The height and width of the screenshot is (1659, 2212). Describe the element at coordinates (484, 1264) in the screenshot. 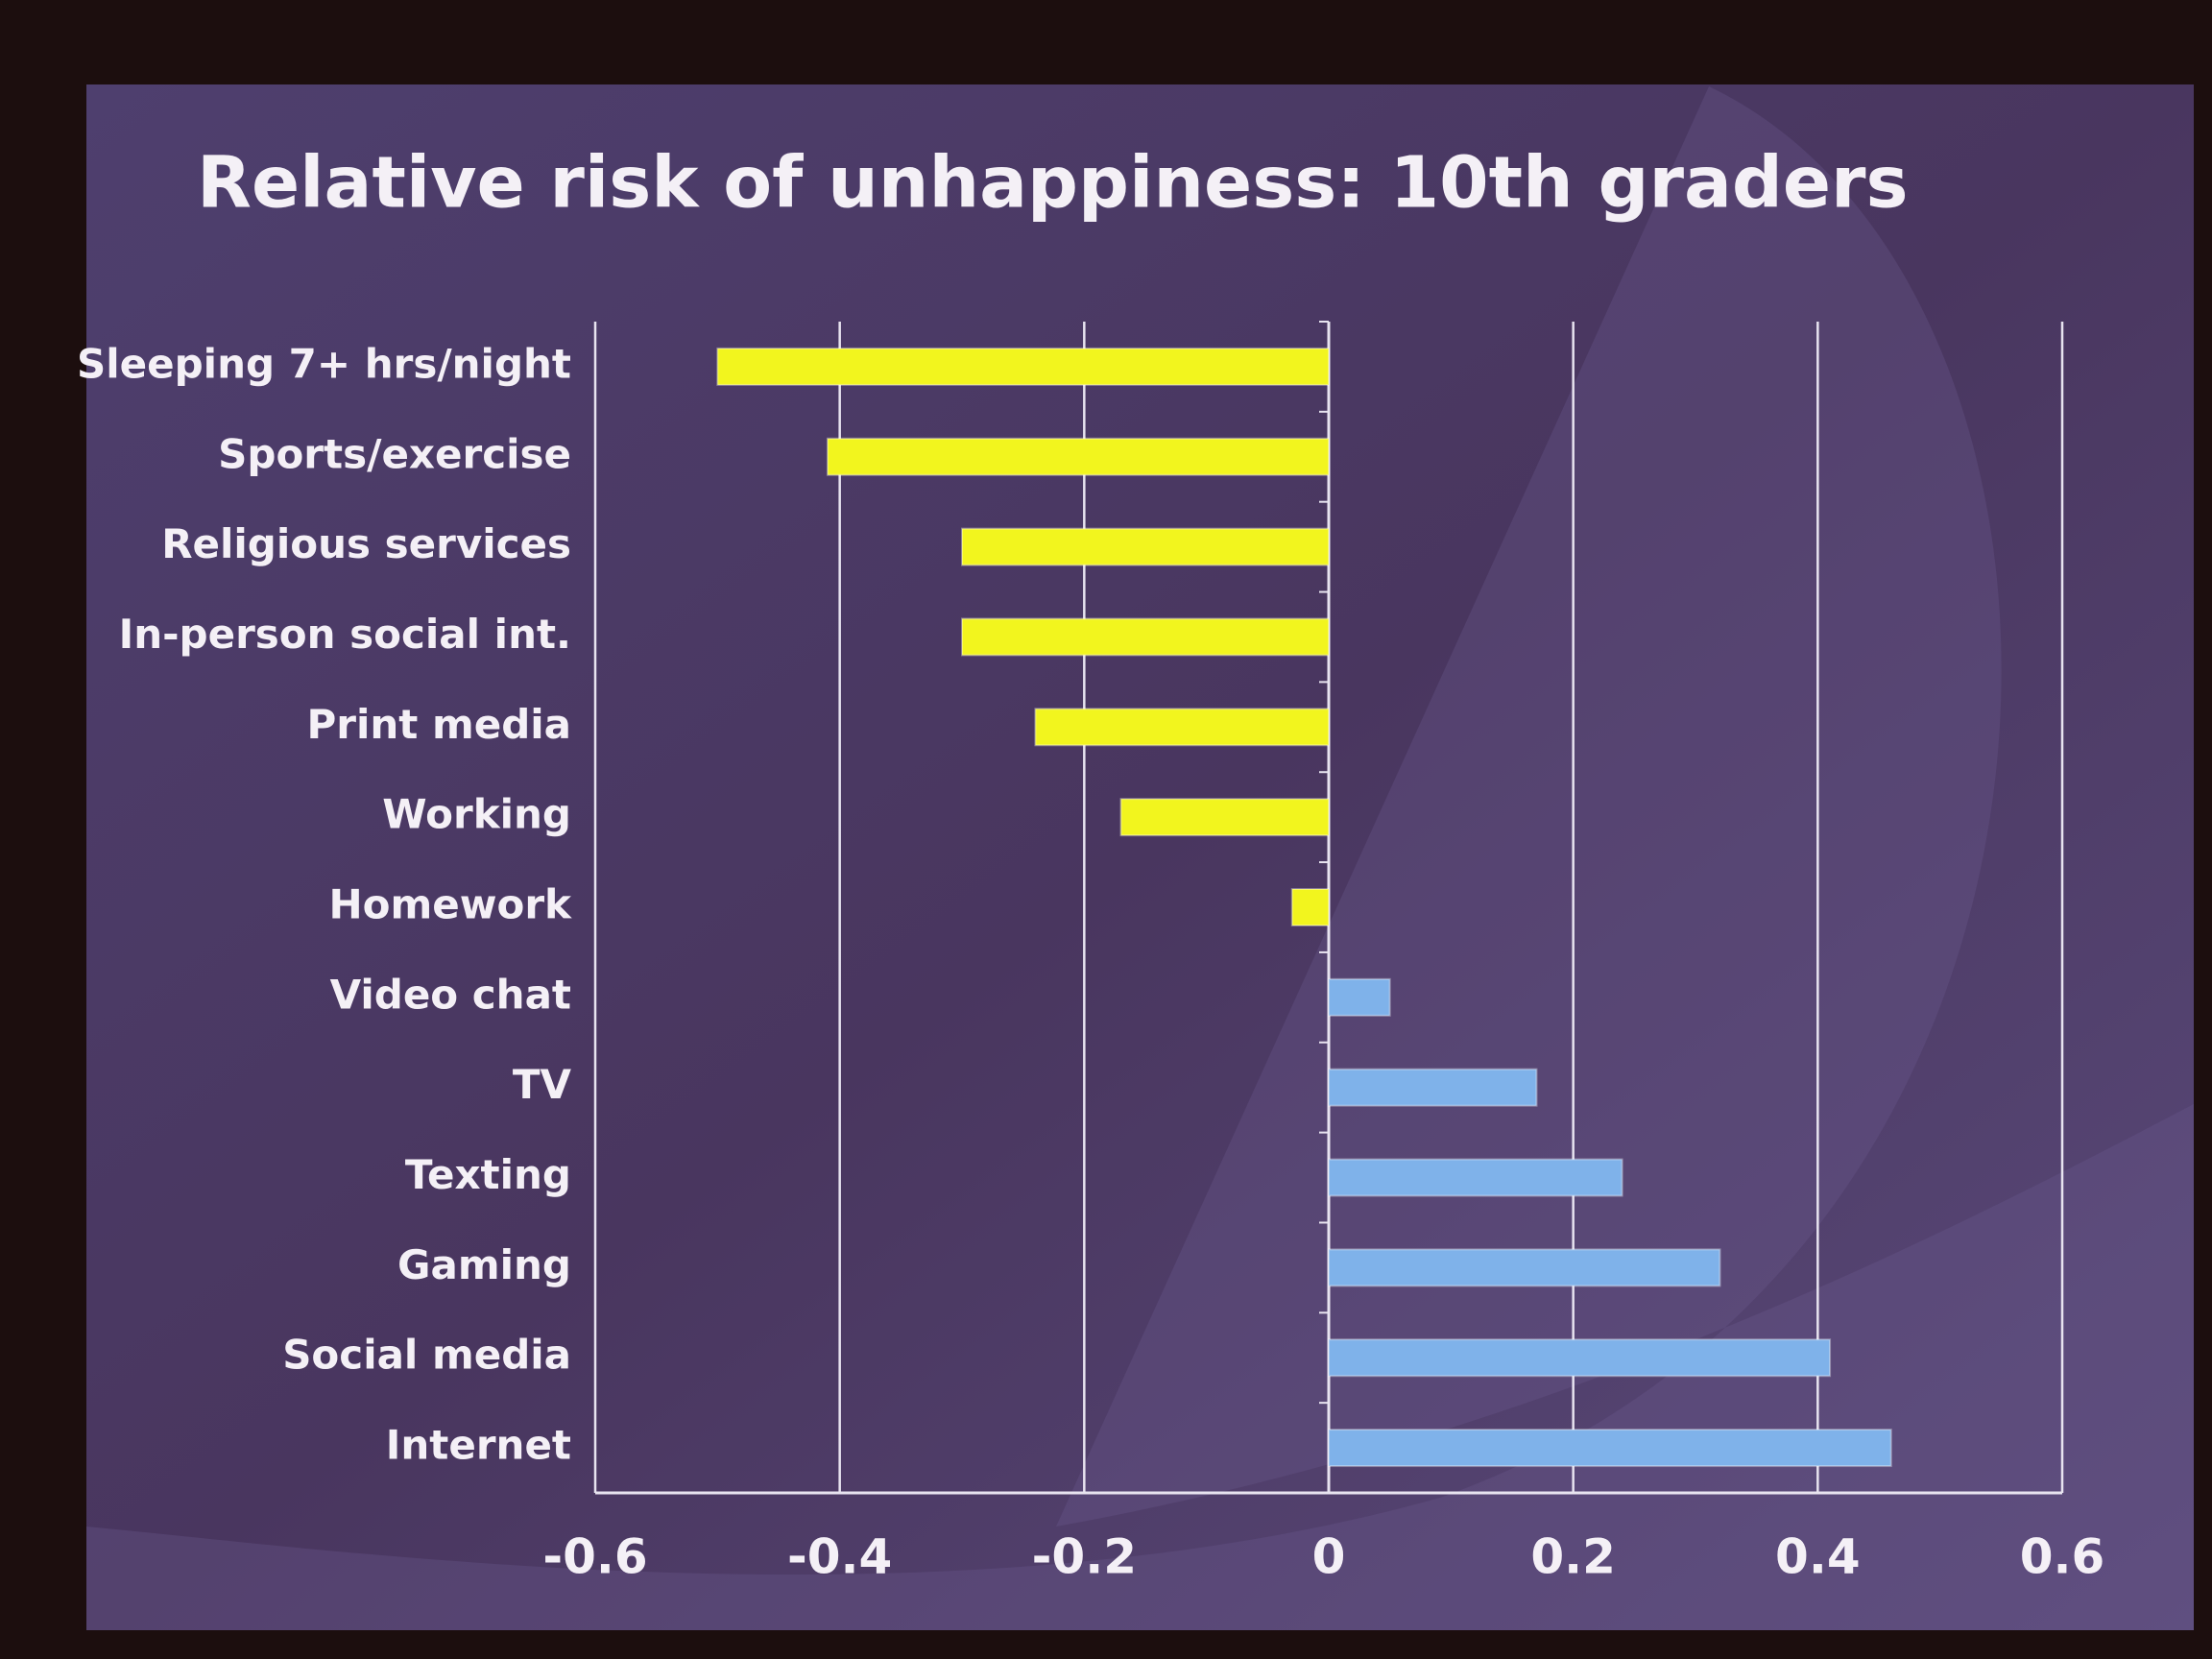

I see `y-tick-label: Gaming` at that location.